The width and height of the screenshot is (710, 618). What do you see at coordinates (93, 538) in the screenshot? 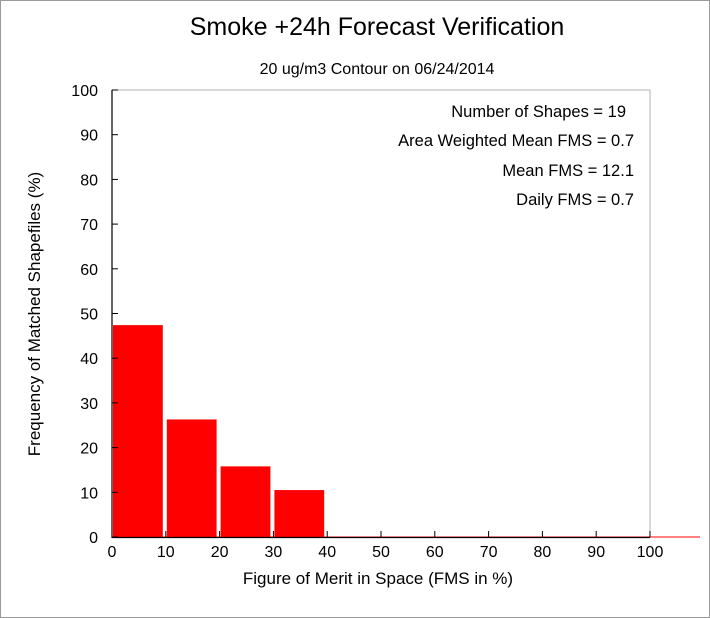
I see `y-tick-label: 0` at bounding box center [93, 538].